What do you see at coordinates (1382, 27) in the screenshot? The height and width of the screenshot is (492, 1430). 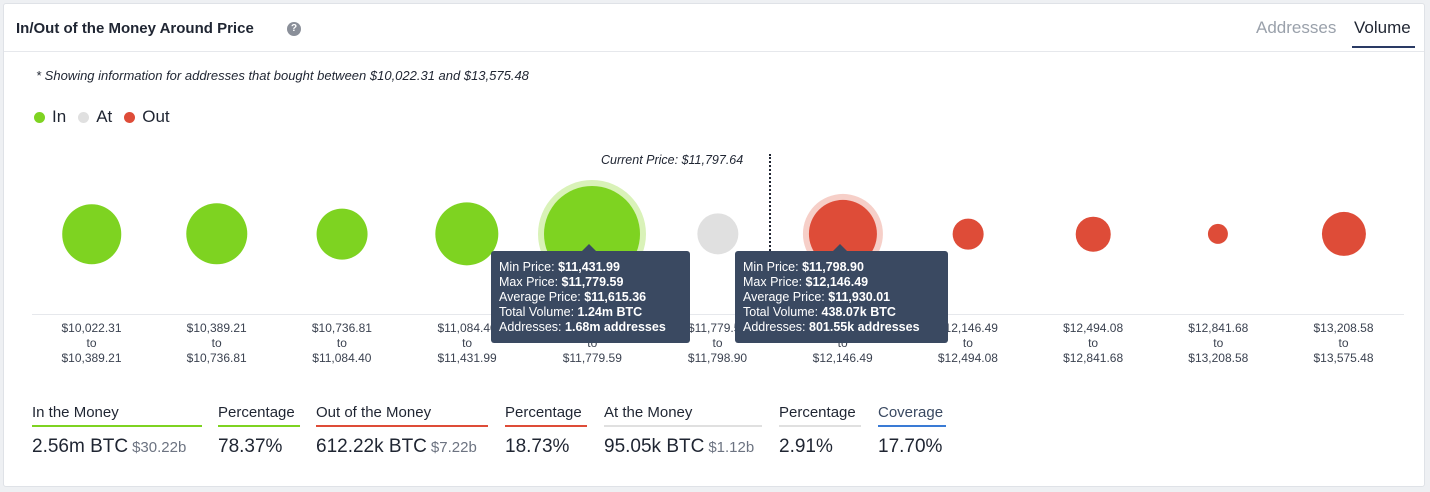 I see `tab-volume: Volume` at bounding box center [1382, 27].